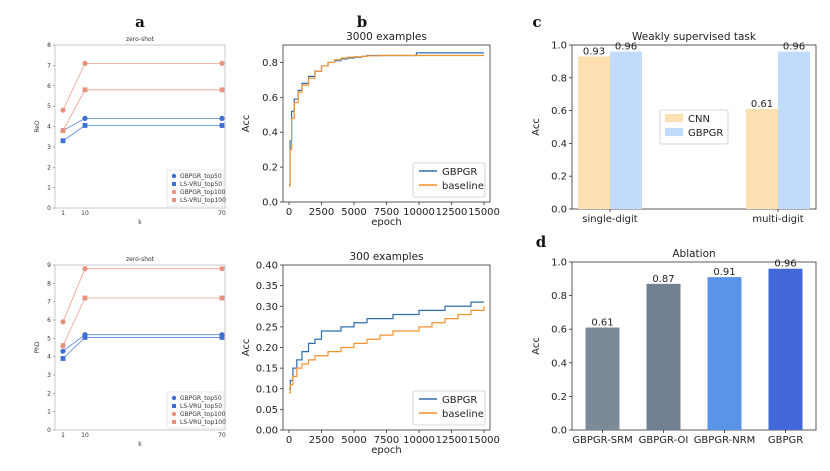 The image size is (830, 471). Describe the element at coordinates (222, 435) in the screenshot. I see `x-tick-label: 70` at that location.